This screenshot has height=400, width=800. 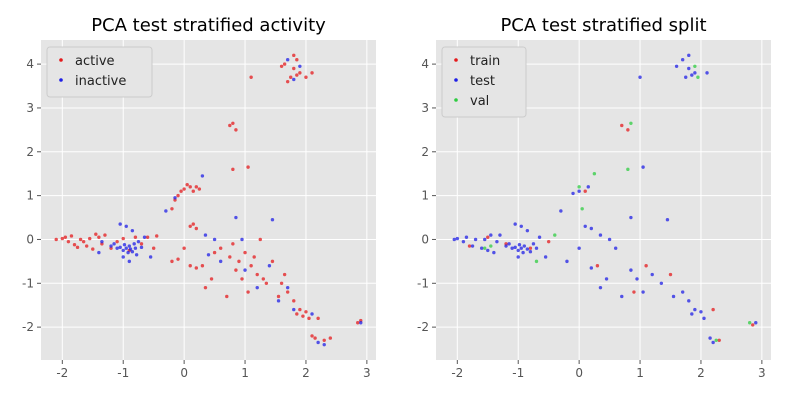 I want to click on y-tick-label: 1, so click(x=425, y=196).